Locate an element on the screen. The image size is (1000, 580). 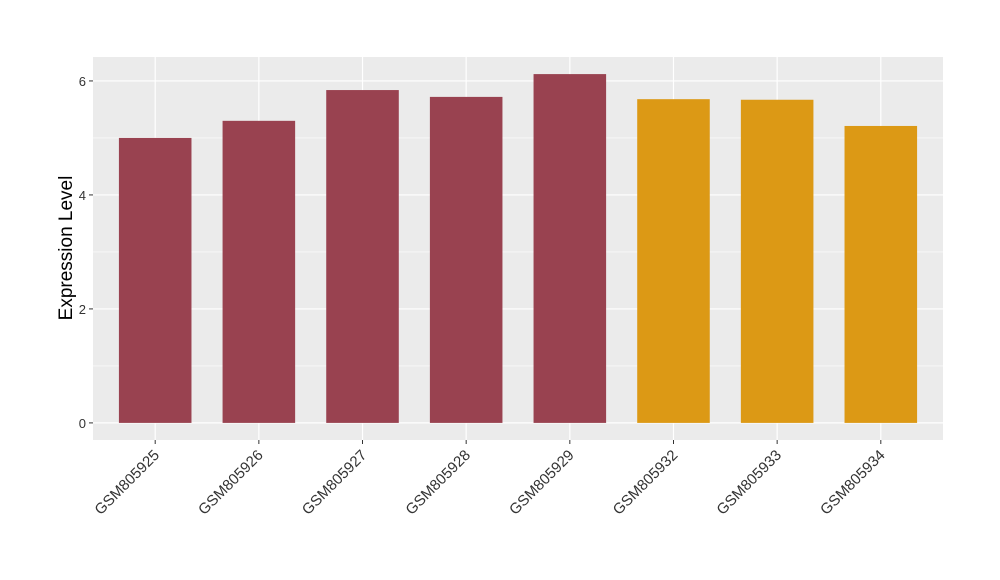
x-tick-label: GSM805934 is located at coordinates (853, 483).